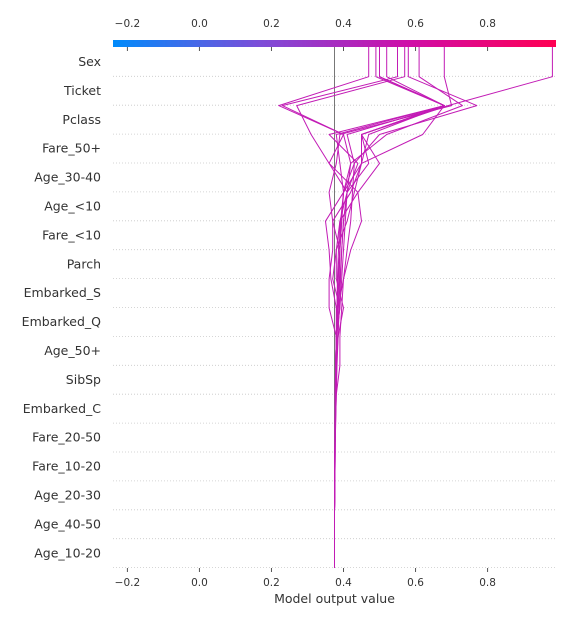 Image resolution: width=576 pixels, height=626 pixels. Describe the element at coordinates (343, 583) in the screenshot. I see `bottom-tick-label: 0.4` at that location.